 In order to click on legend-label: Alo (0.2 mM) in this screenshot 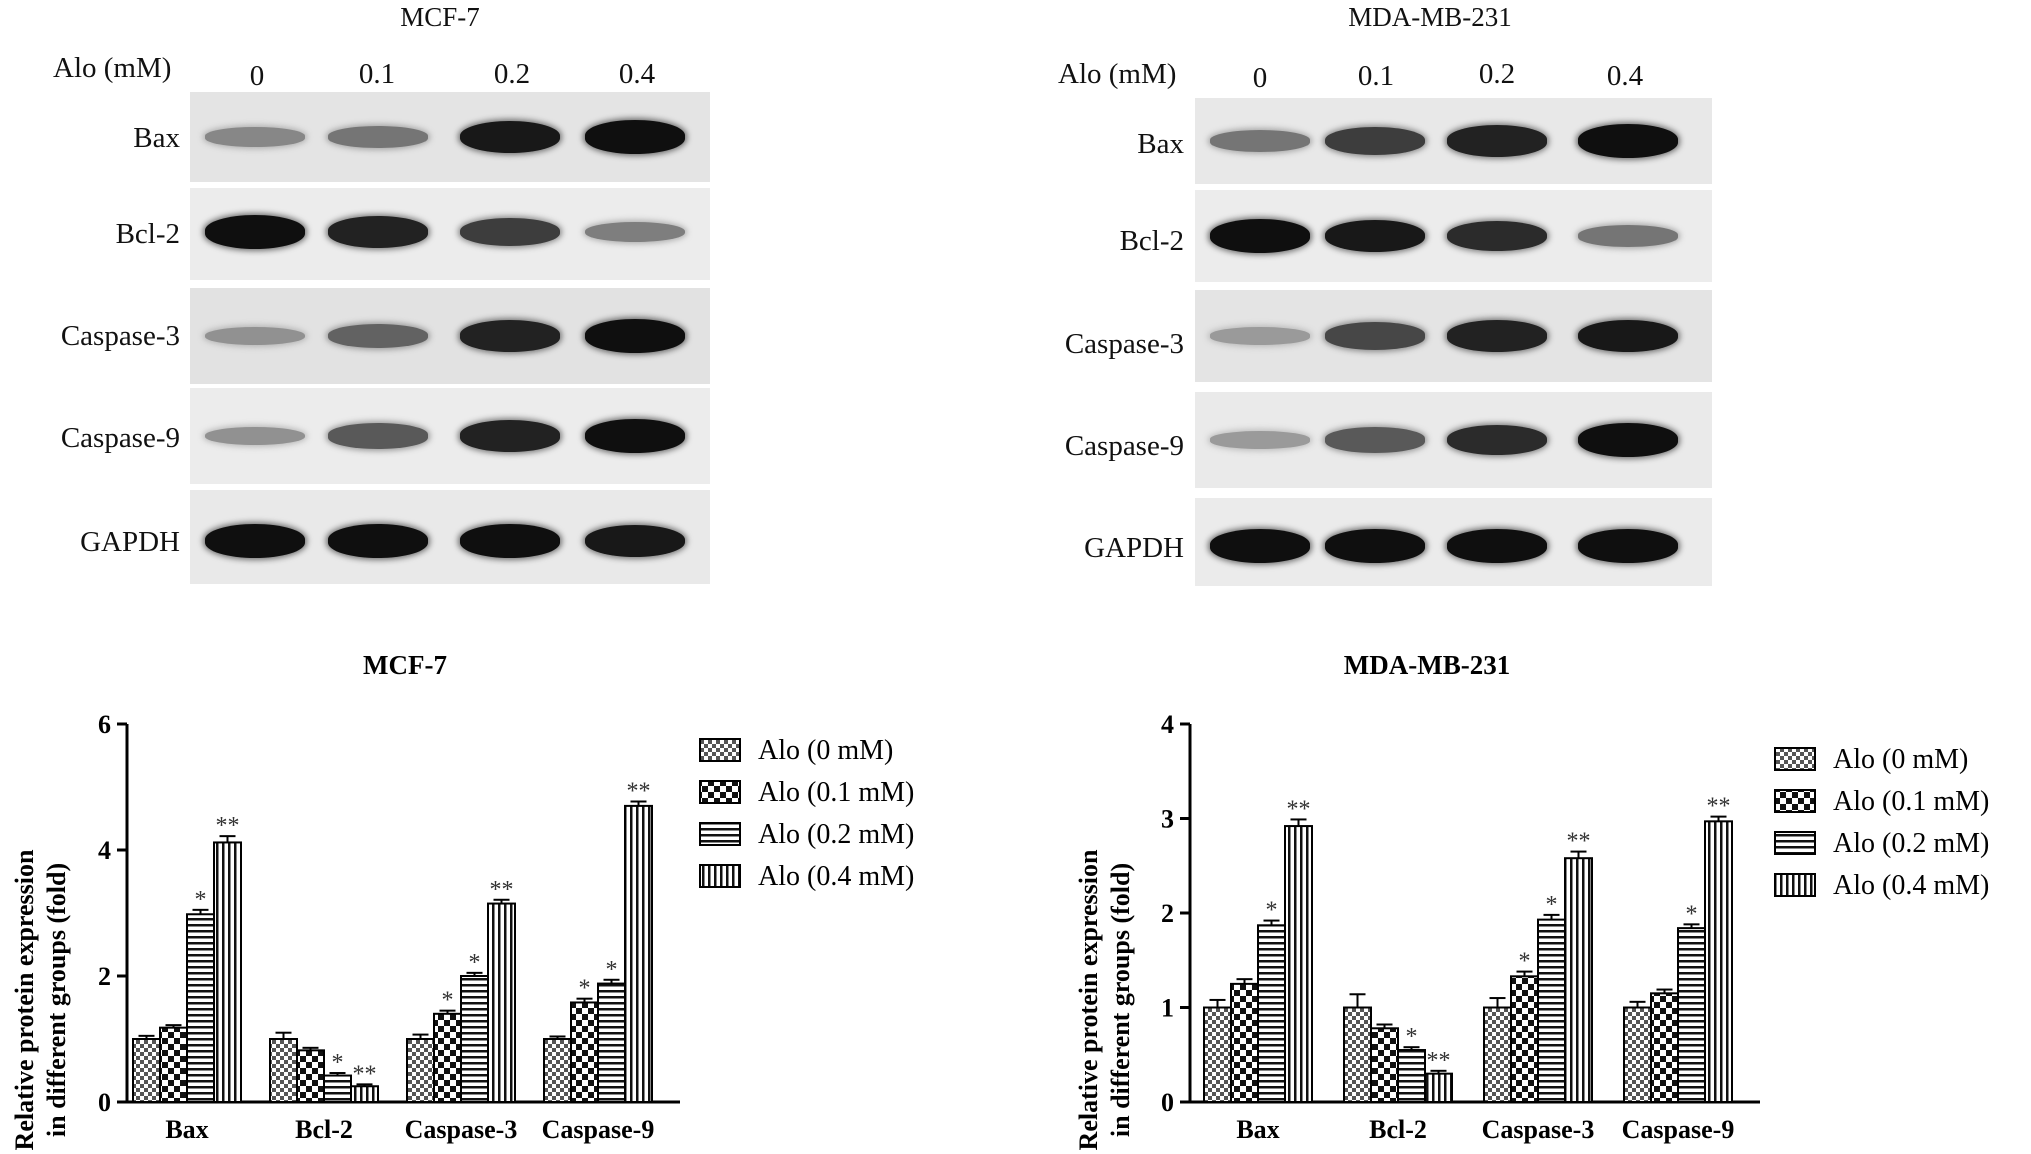, I will do `click(836, 834)`.